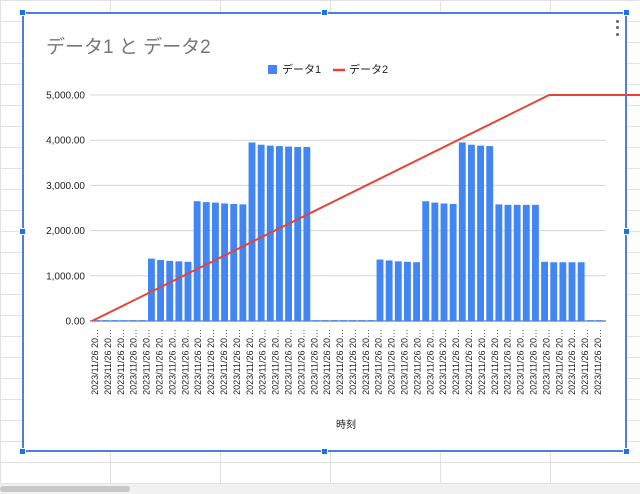 The image size is (640, 494). I want to click on resize-handle-top-right, so click(626, 12).